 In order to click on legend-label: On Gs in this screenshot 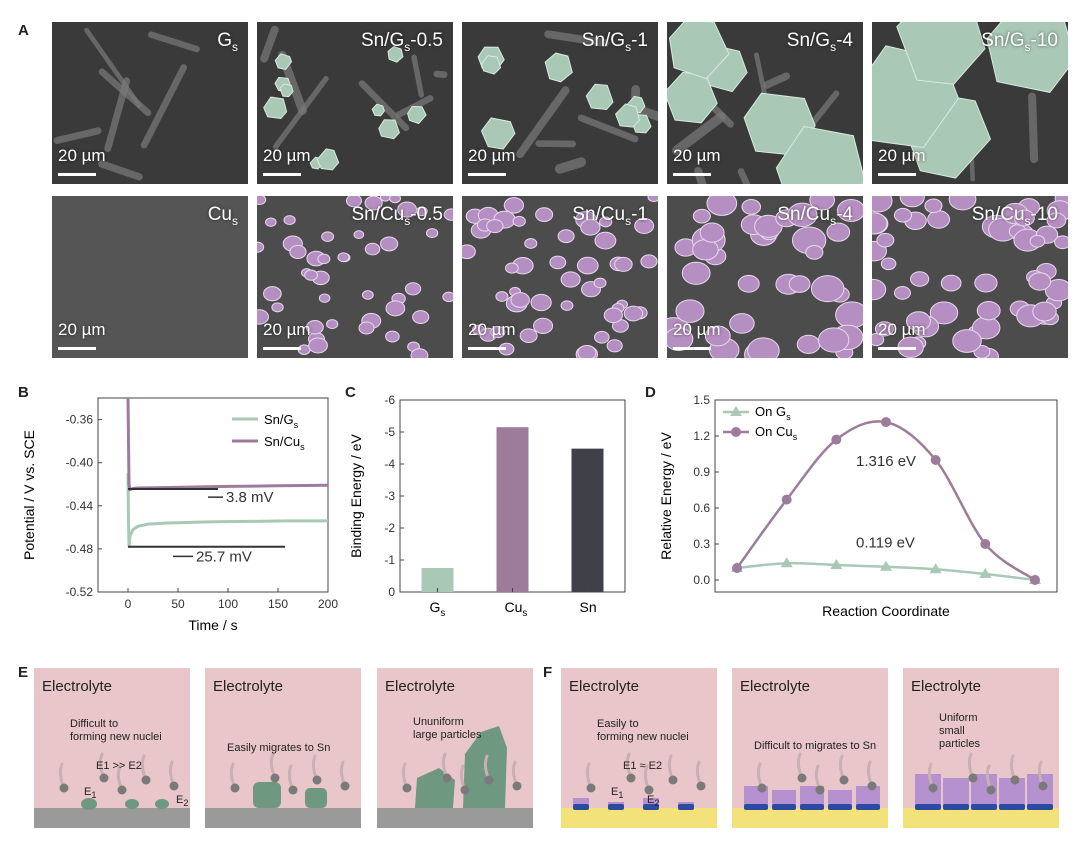, I will do `click(773, 413)`.